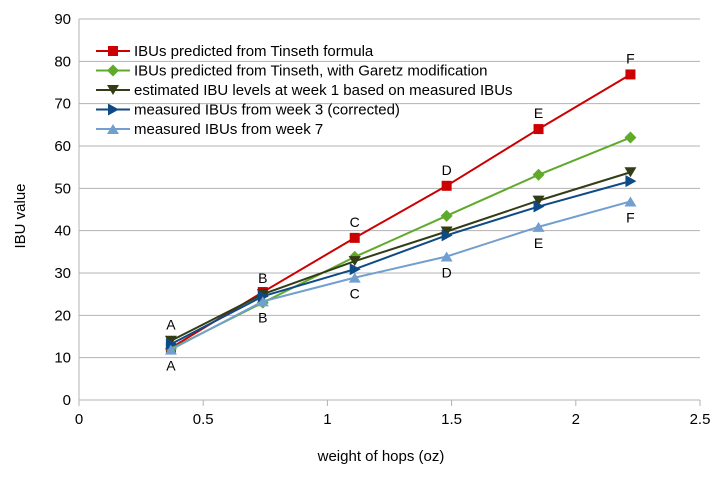  What do you see at coordinates (381, 456) in the screenshot?
I see `x-axis-title: weight of hops (oz)` at bounding box center [381, 456].